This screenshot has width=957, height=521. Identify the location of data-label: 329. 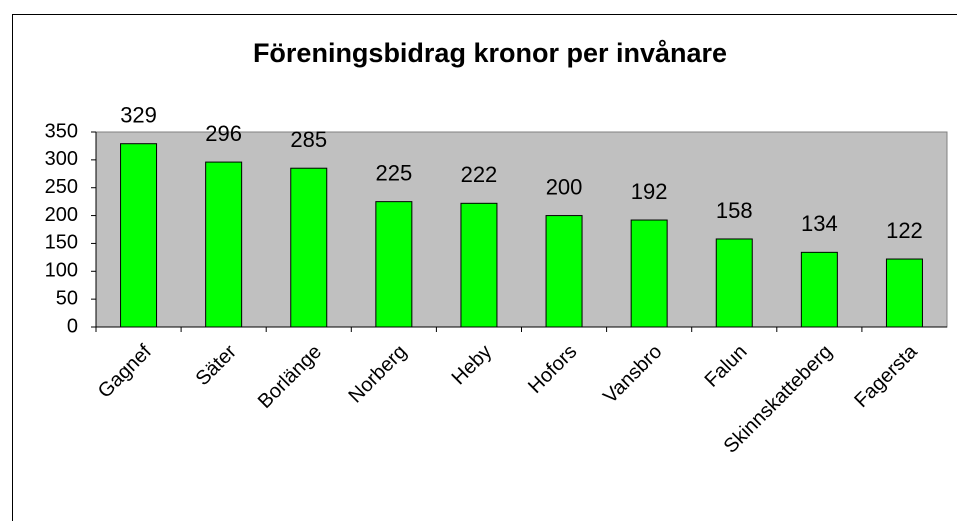
(138, 115).